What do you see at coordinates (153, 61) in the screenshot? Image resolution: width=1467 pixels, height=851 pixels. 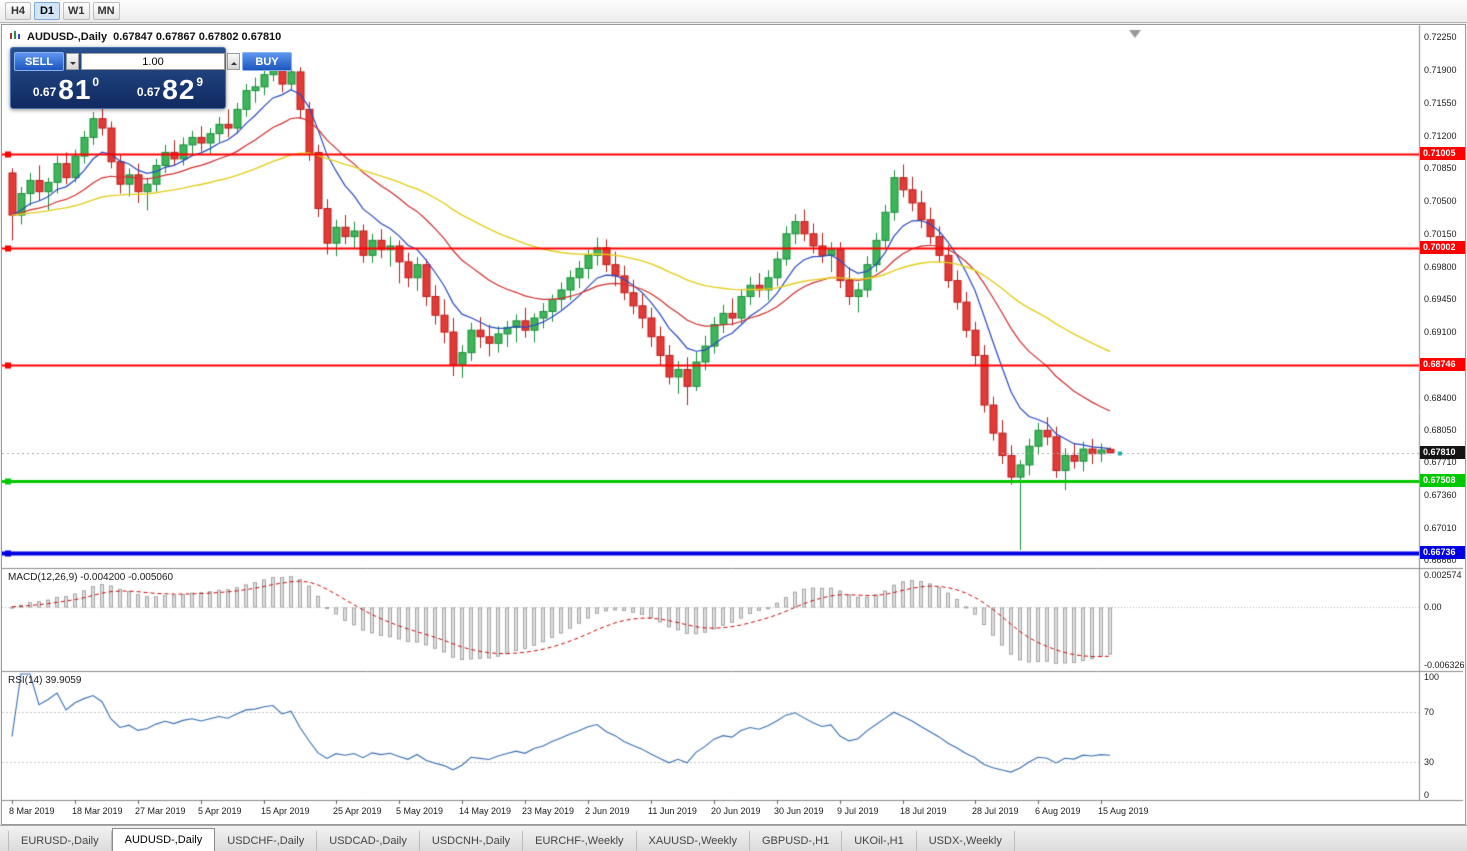 I see `volume-input` at bounding box center [153, 61].